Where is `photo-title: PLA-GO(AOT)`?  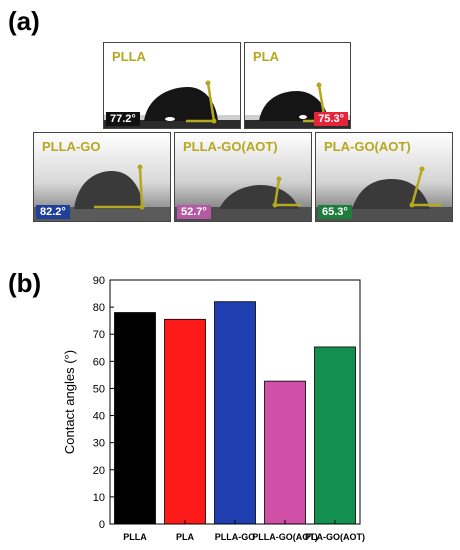 photo-title: PLA-GO(AOT) is located at coordinates (367, 146).